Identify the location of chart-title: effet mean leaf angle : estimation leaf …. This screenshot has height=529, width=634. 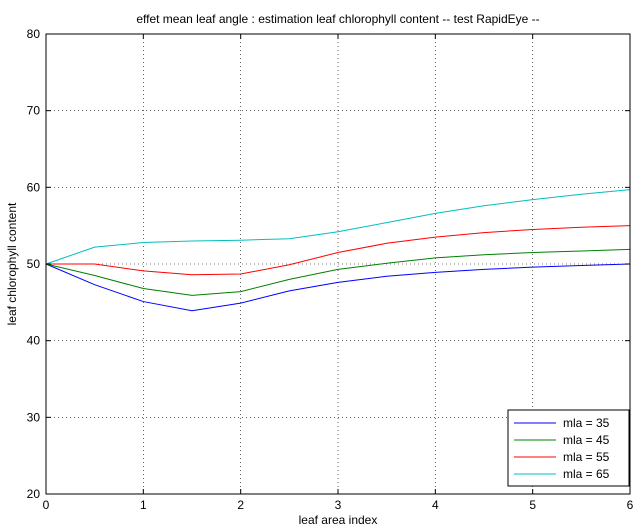
(337, 19).